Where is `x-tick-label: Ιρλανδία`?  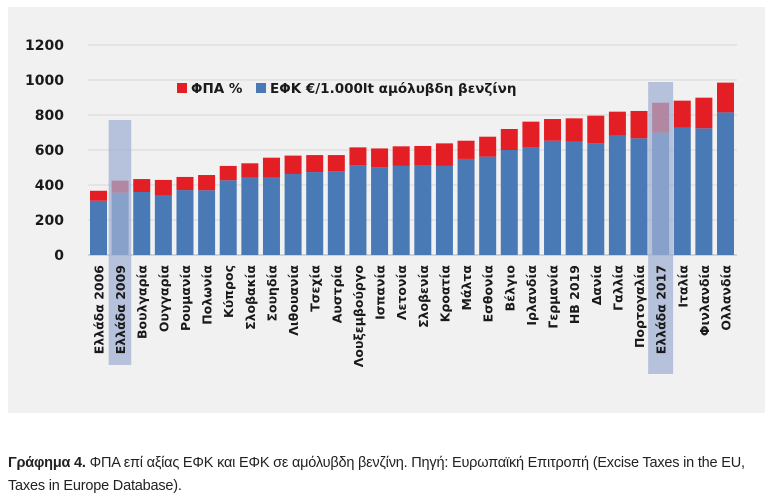
x-tick-label: Ιρλανδία is located at coordinates (531, 295).